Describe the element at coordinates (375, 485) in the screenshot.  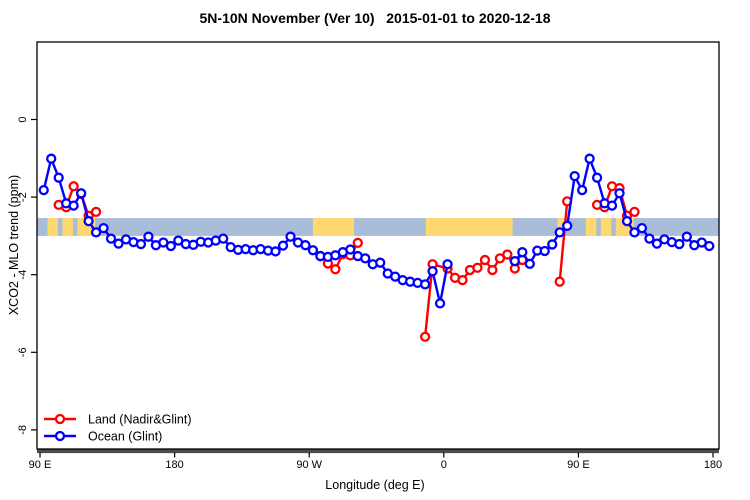
I see `x-axis-label: Longitude (deg E)` at that location.